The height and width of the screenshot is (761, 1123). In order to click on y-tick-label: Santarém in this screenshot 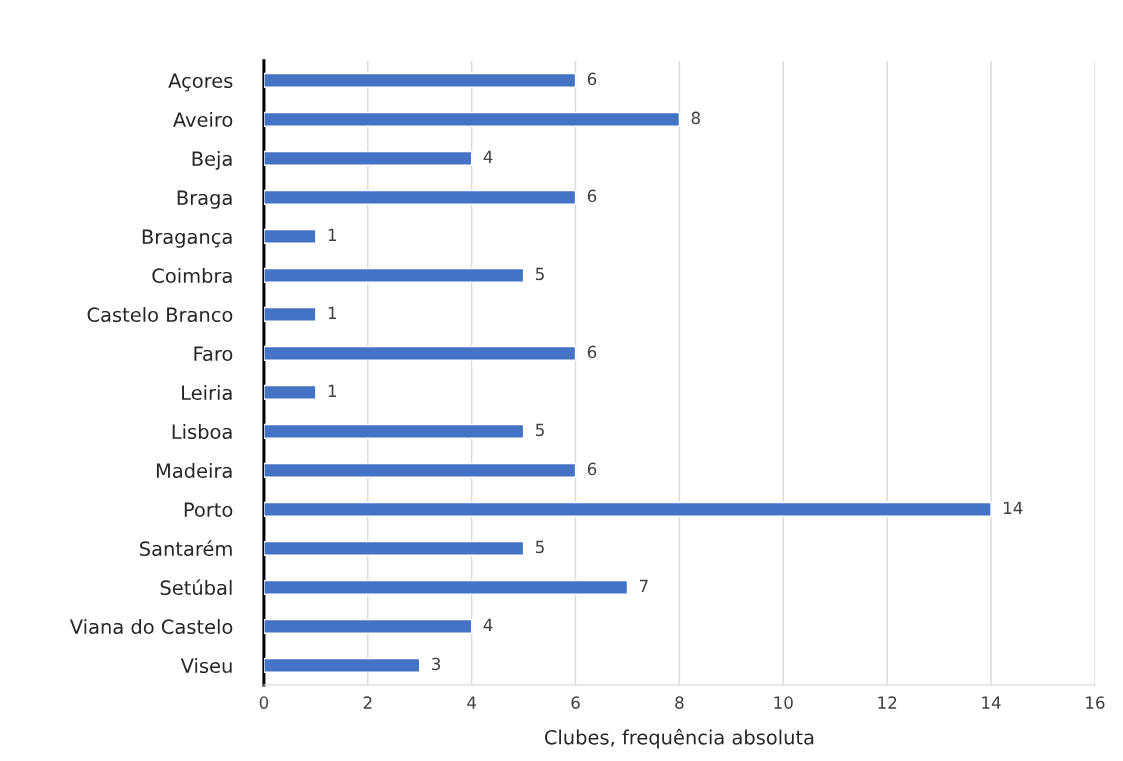, I will do `click(186, 548)`.